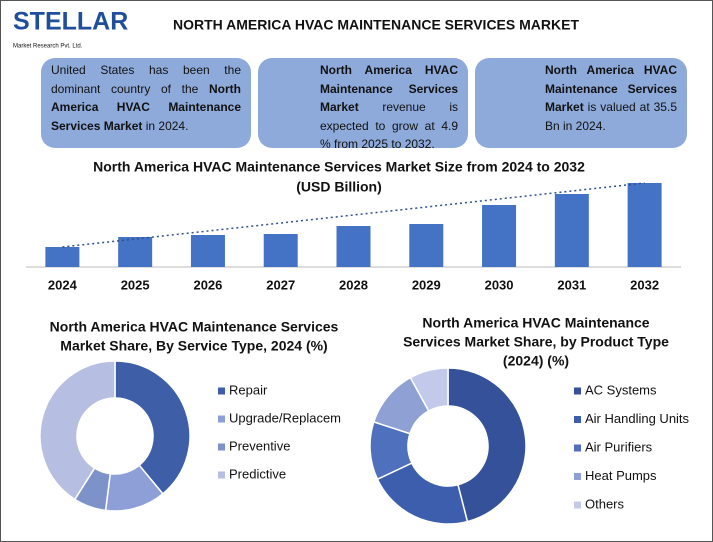 The width and height of the screenshot is (713, 542). Describe the element at coordinates (571, 284) in the screenshot. I see `x-tick-label: 2031` at that location.